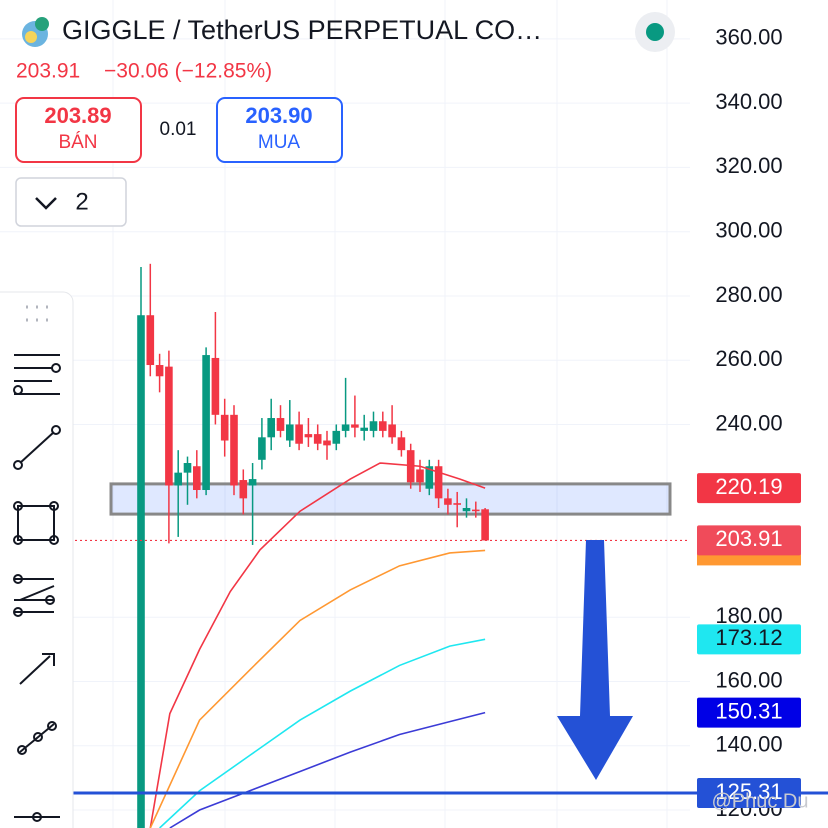 The height and width of the screenshot is (828, 828). Describe the element at coordinates (77, 115) in the screenshot. I see `sell-price: 203.89` at that location.